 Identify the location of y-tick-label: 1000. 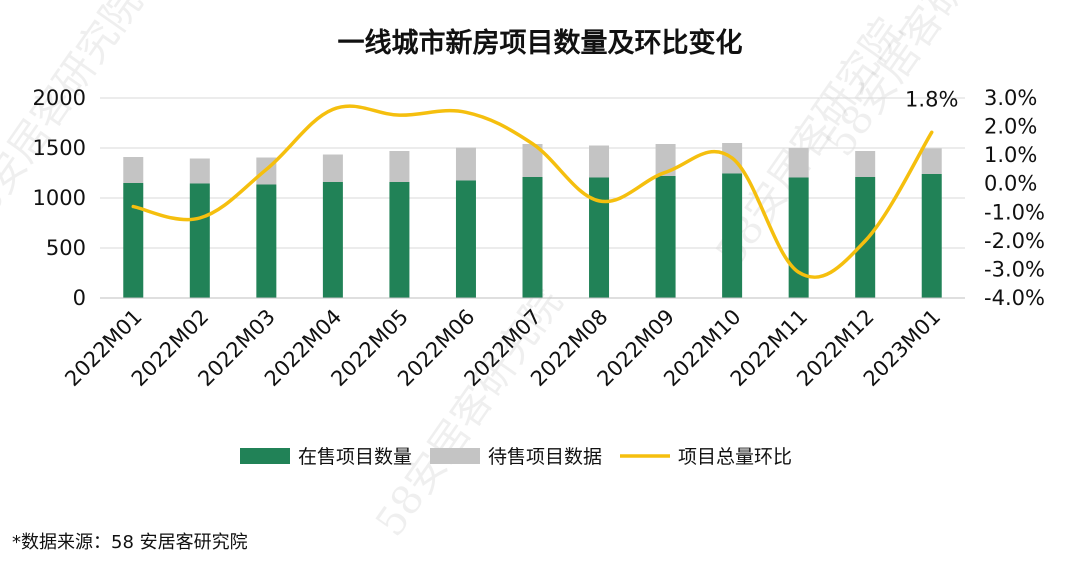
(59, 198).